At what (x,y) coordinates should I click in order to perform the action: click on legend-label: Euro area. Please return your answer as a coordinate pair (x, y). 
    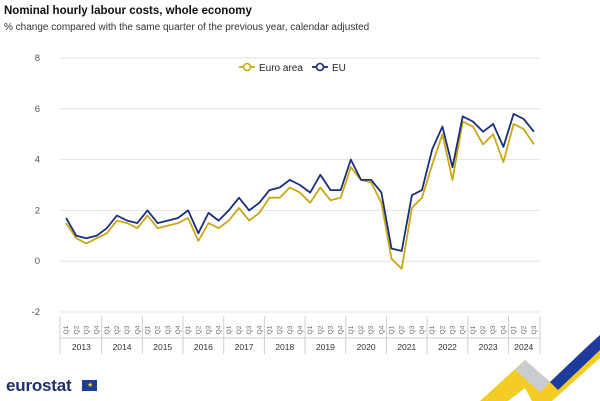
    Looking at the image, I should click on (281, 68).